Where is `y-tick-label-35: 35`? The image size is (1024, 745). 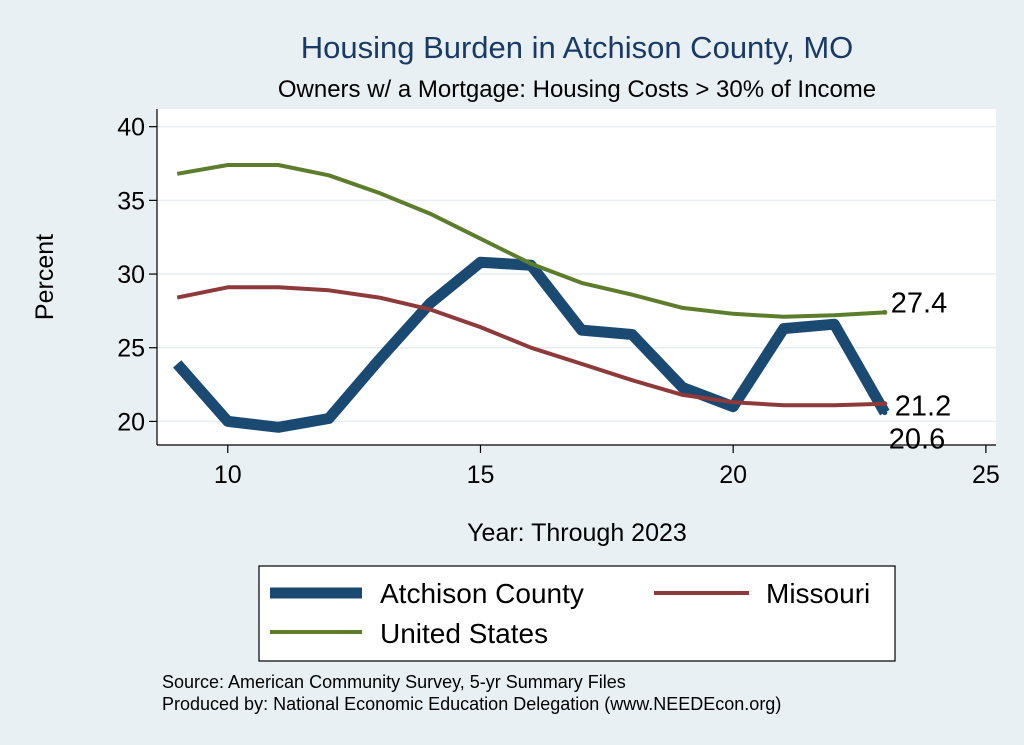 y-tick-label-35: 35 is located at coordinates (131, 201).